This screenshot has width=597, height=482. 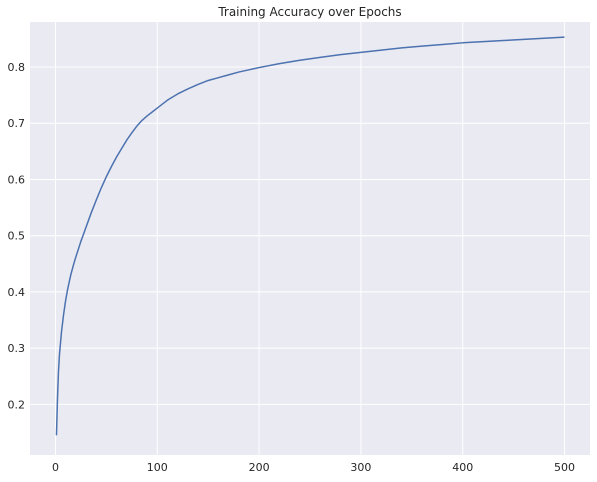 What do you see at coordinates (17, 404) in the screenshot?
I see `y-tick-label: 0.2` at bounding box center [17, 404].